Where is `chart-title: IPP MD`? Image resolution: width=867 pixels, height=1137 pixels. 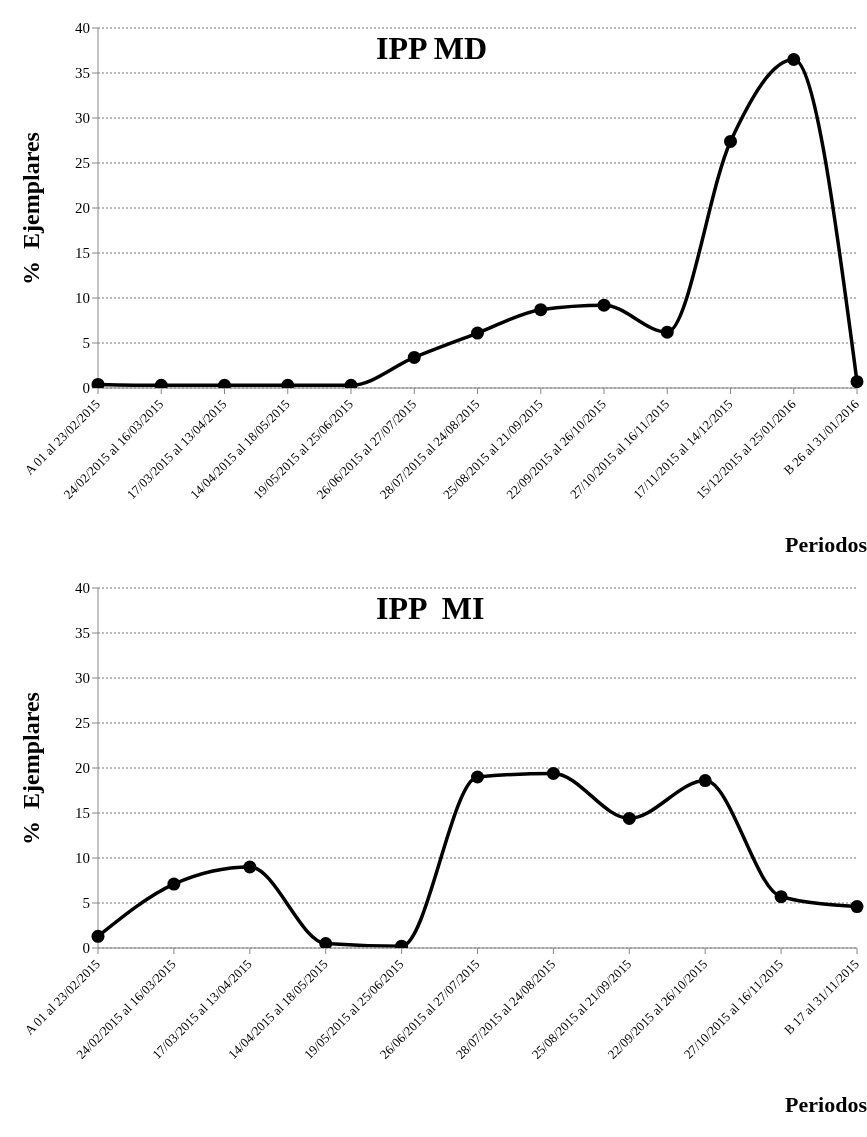 chart-title: IPP MD is located at coordinates (432, 48).